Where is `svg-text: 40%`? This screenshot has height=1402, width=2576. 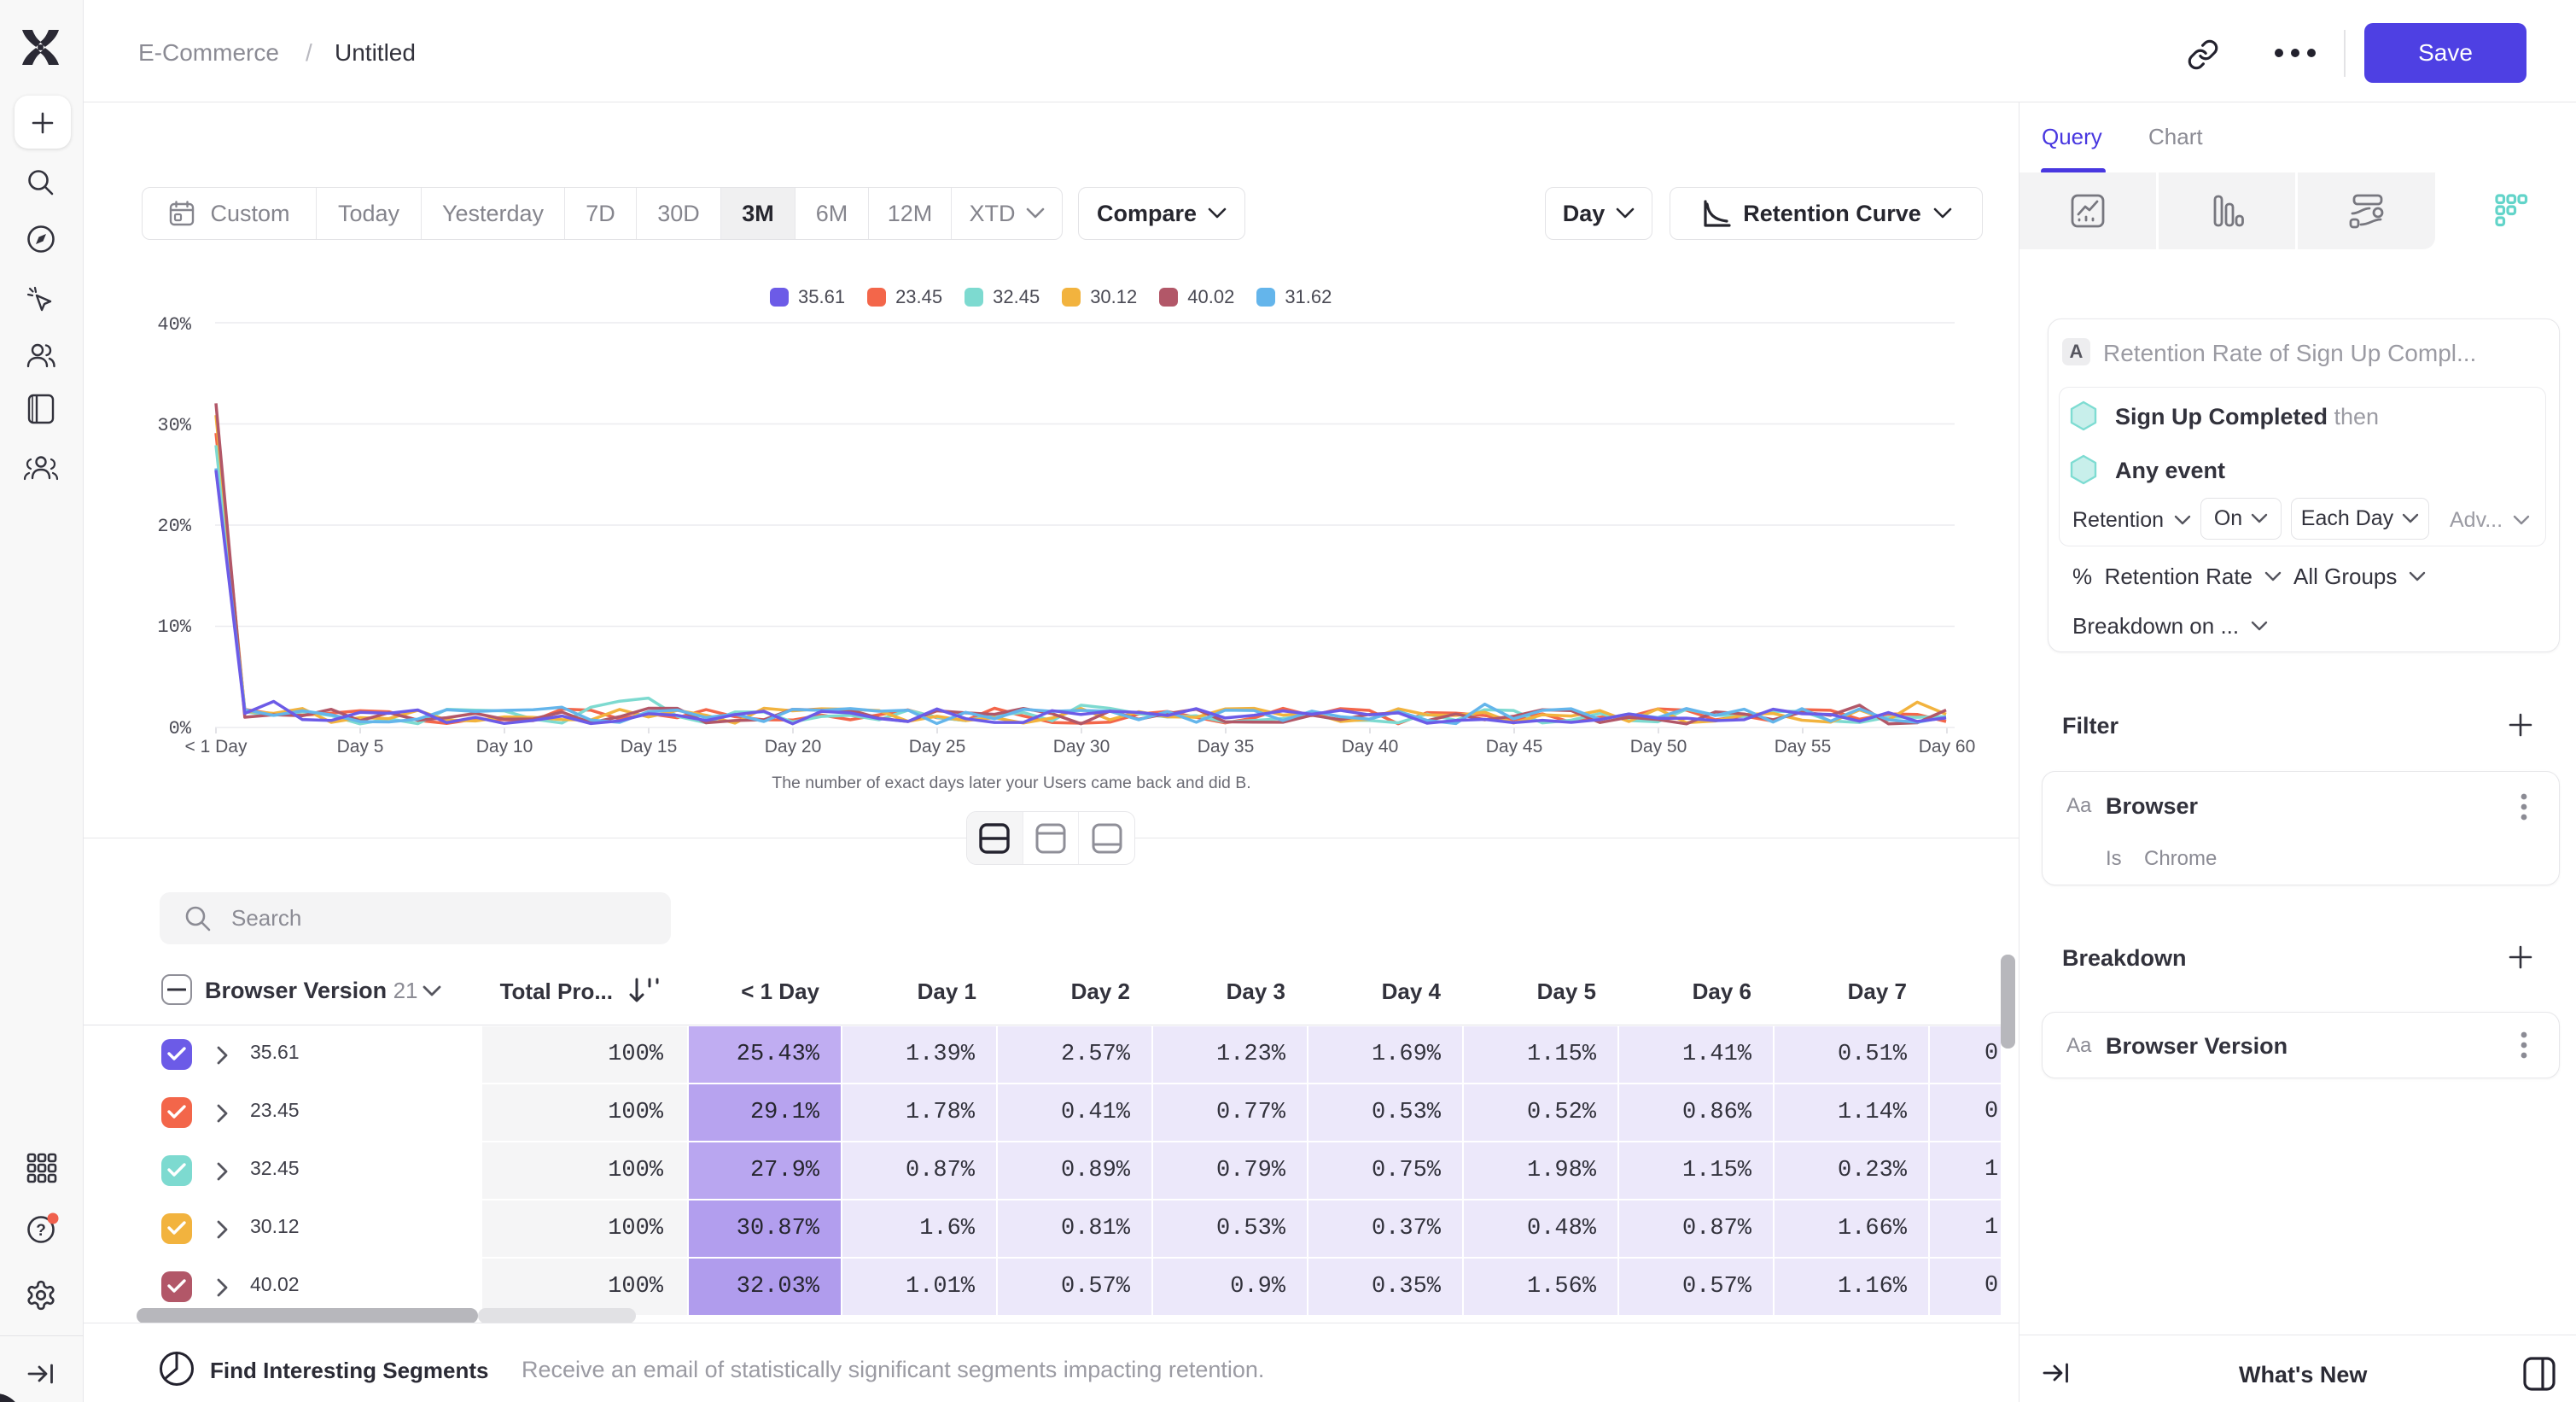
svg-text: 40% is located at coordinates (174, 325).